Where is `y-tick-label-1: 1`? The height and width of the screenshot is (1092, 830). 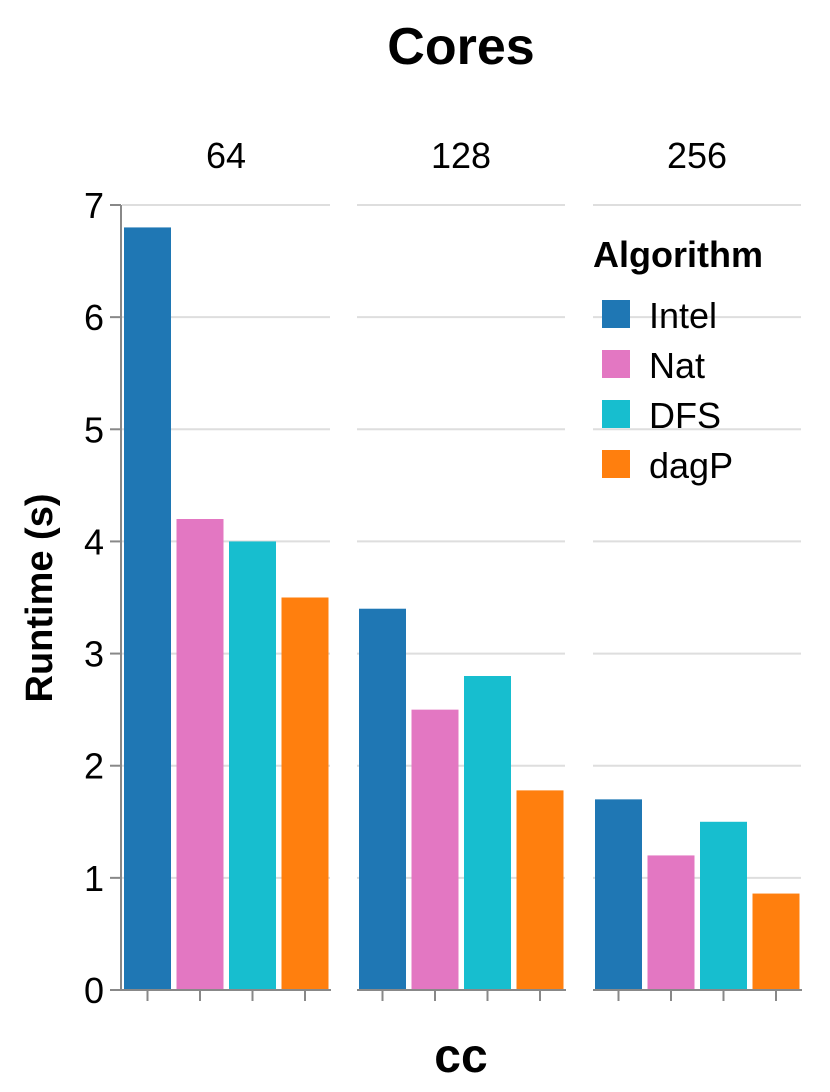
y-tick-label-1: 1 is located at coordinates (94, 878).